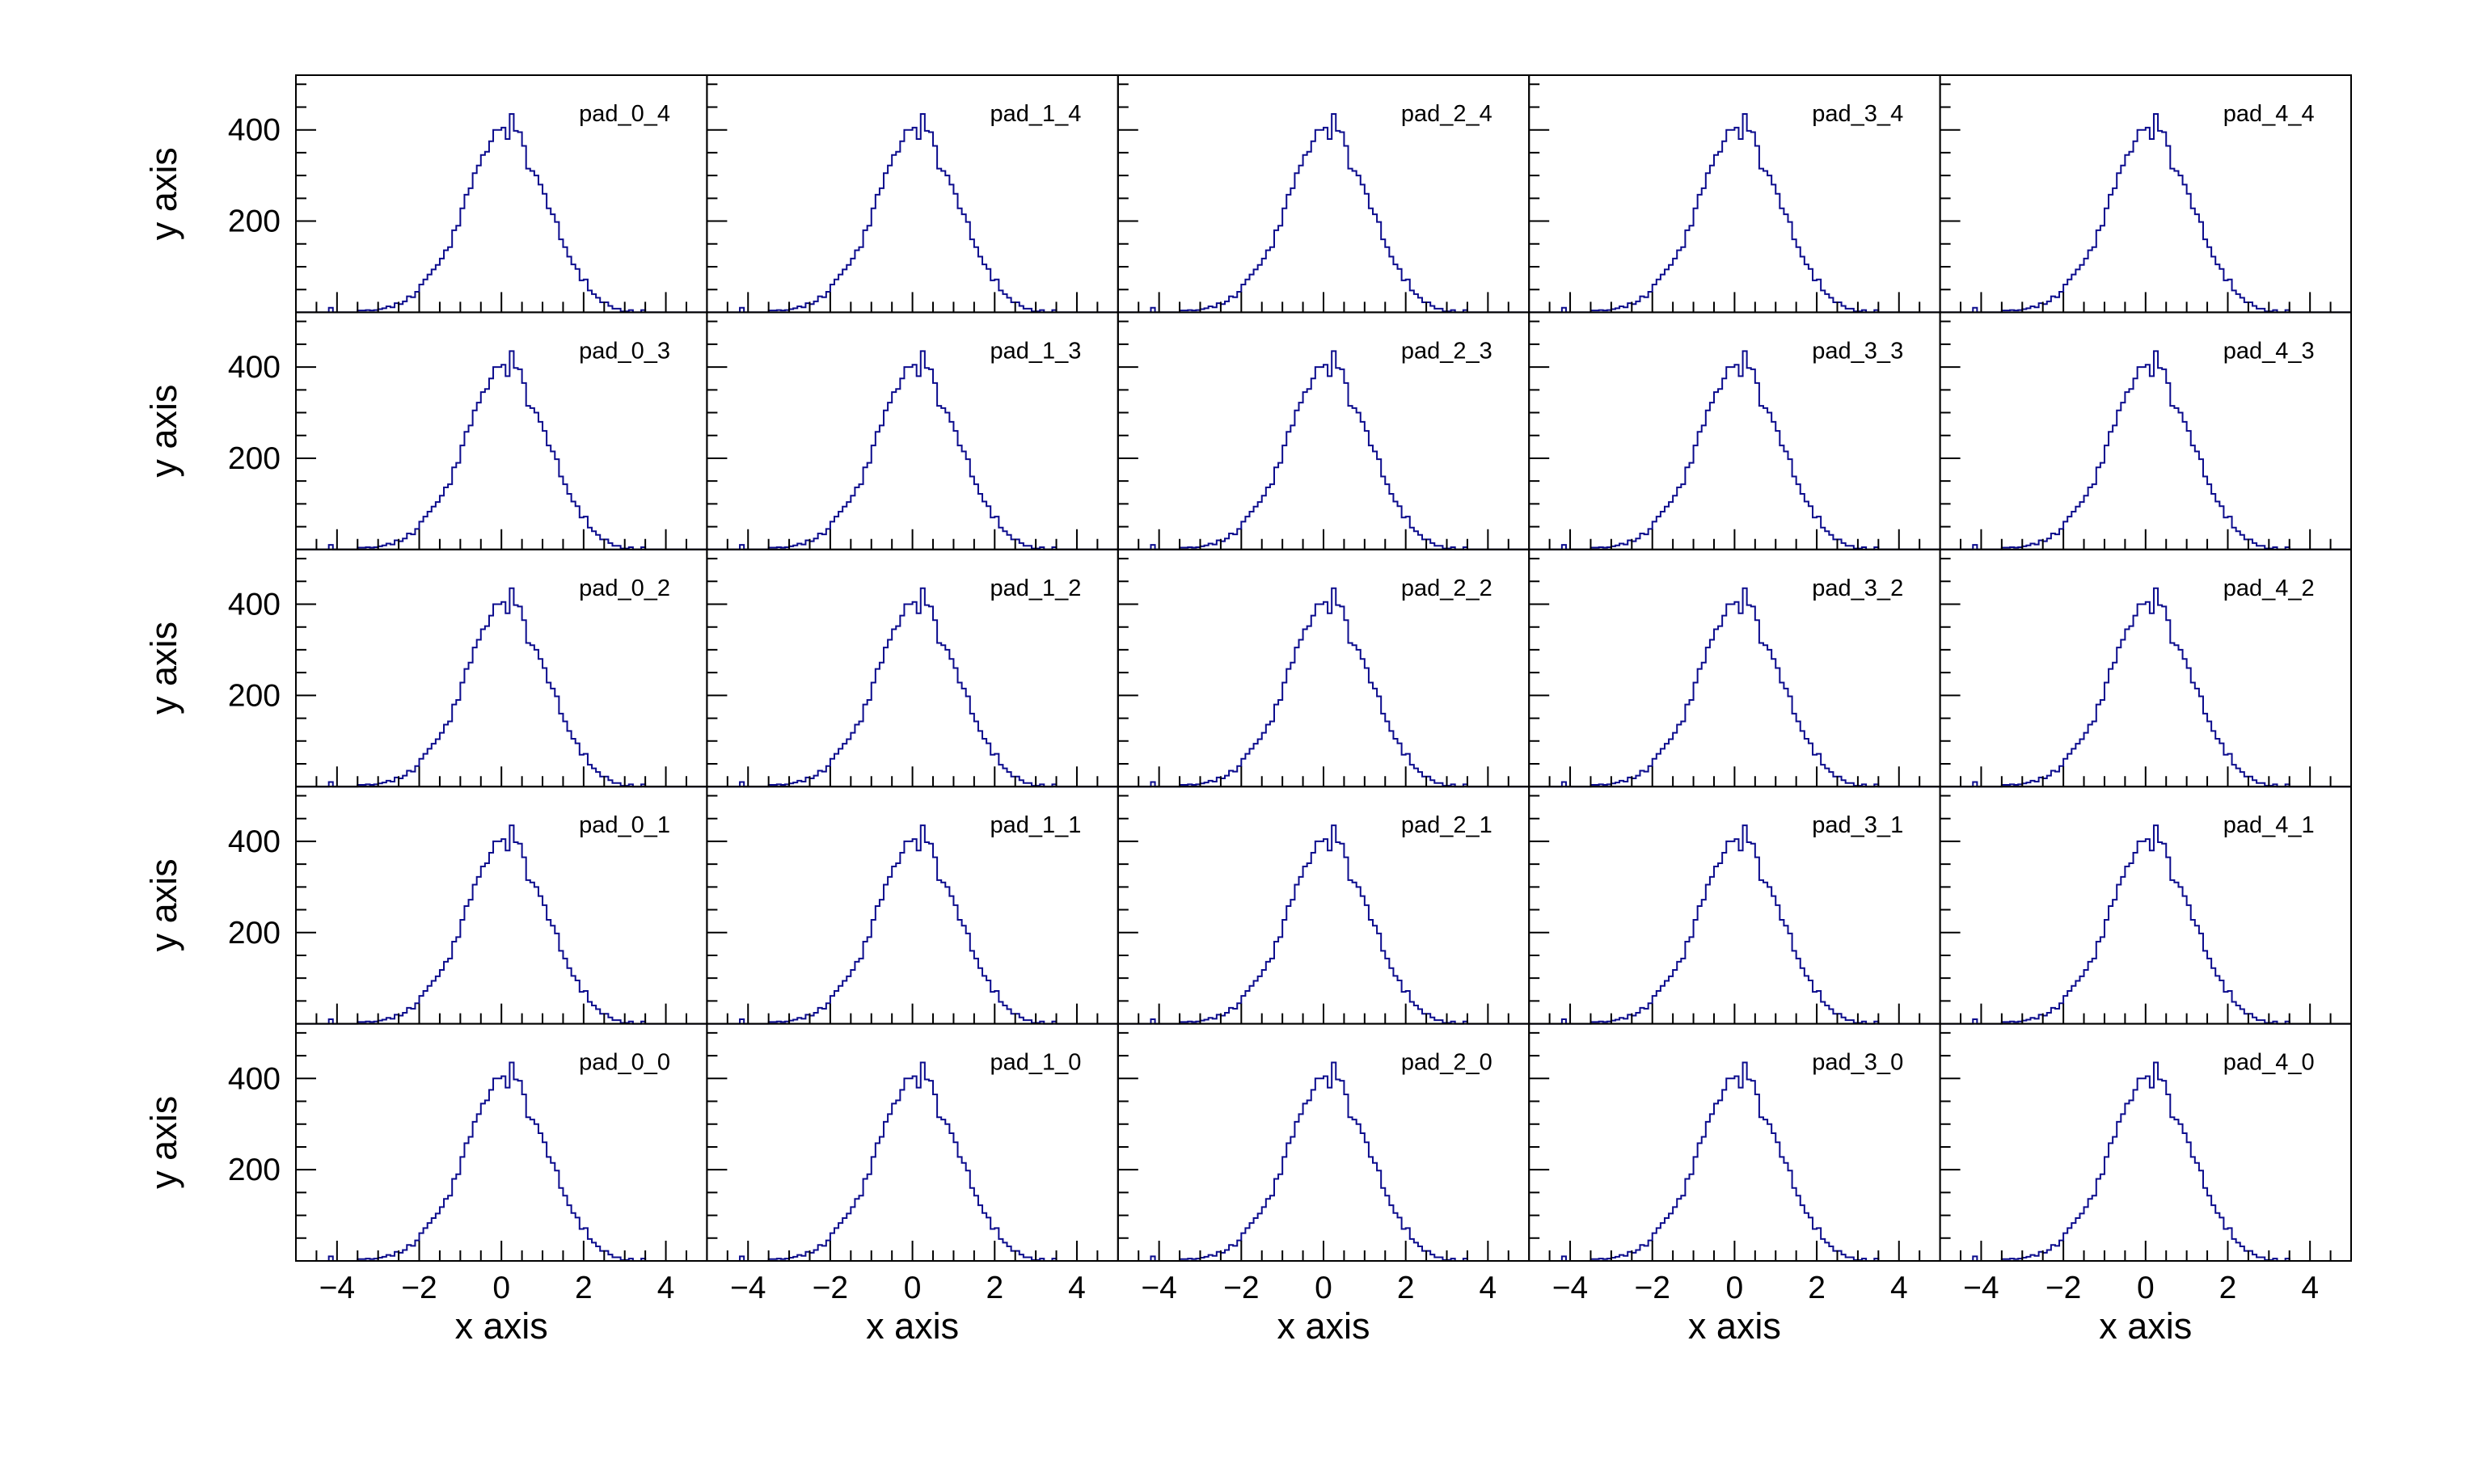 The width and height of the screenshot is (2474, 1484). I want to click on pad-pad_4_3: pad_4_3, so click(2146, 430).